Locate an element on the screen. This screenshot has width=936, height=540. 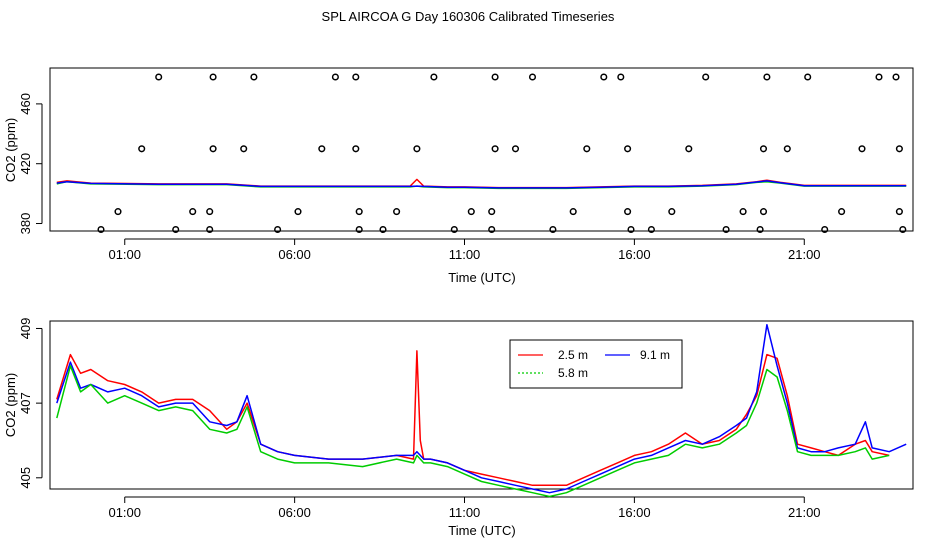
legend-label-2-5m: 2.5 m is located at coordinates (573, 355).